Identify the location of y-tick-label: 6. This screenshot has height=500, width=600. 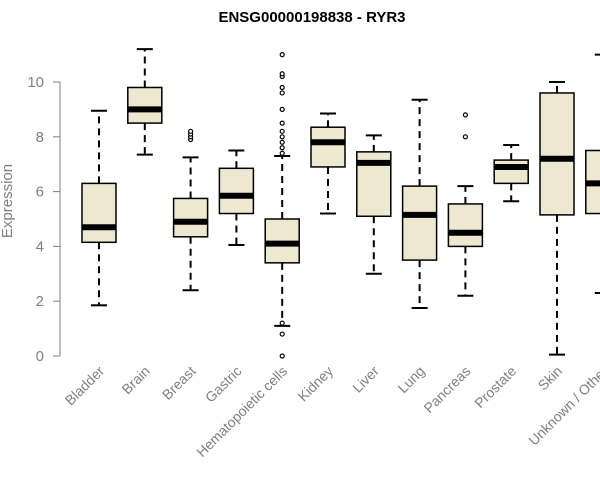
(40, 192).